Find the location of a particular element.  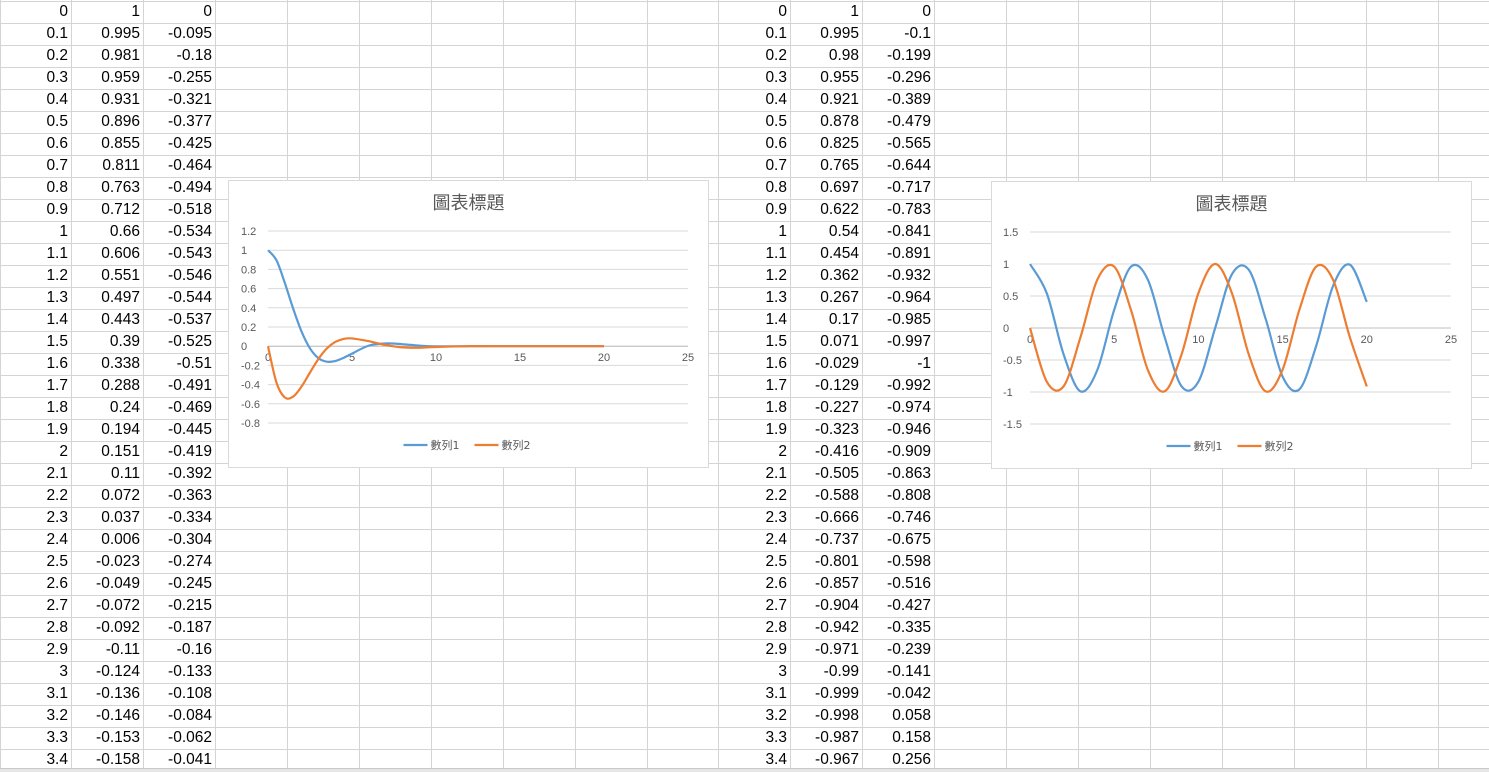

legend-label-2: 數列2 is located at coordinates (516, 445).